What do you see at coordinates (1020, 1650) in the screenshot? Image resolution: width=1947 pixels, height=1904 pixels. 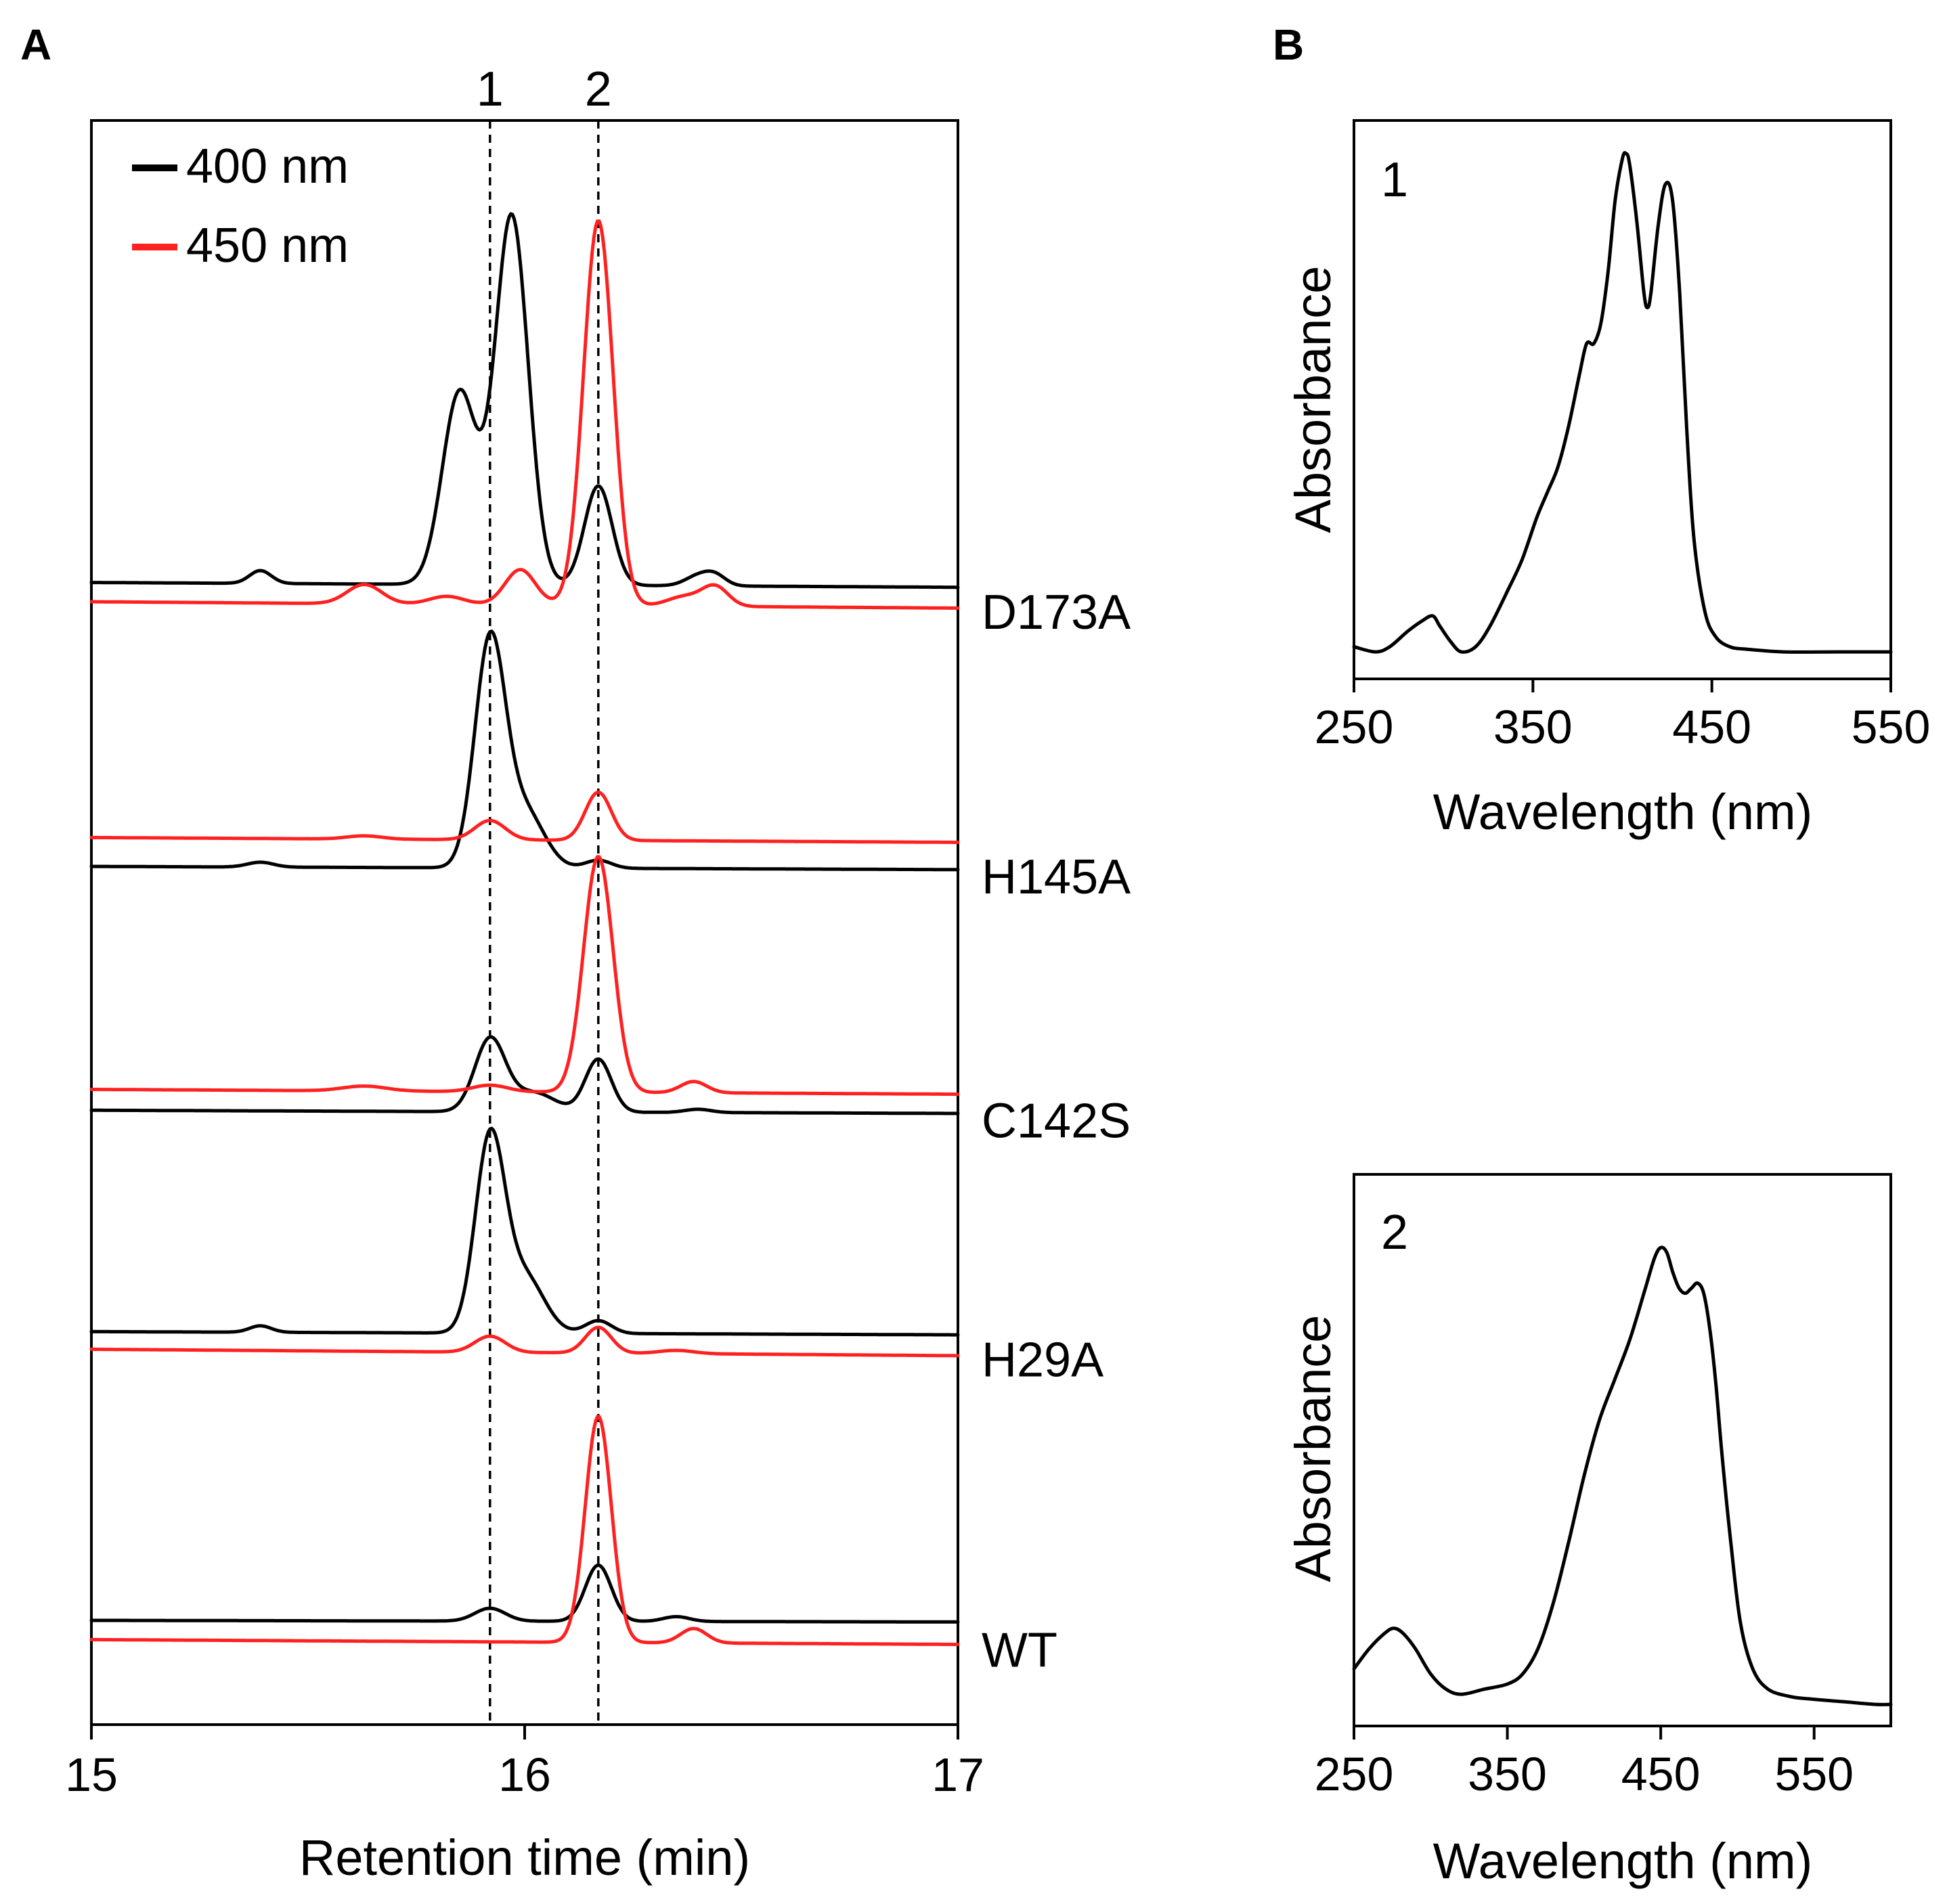 I see `sample-label-wt: WT` at bounding box center [1020, 1650].